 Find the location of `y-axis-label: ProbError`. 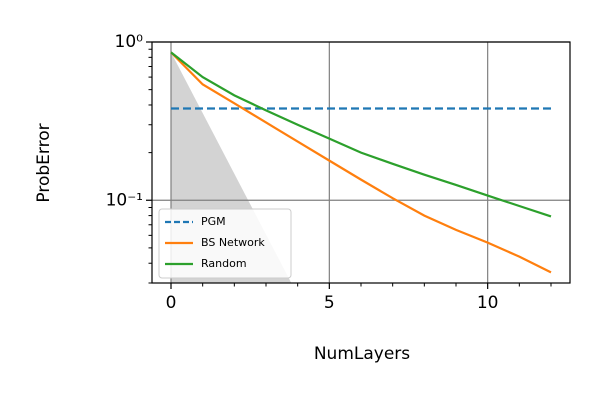

y-axis-label: ProbError is located at coordinates (44, 162).